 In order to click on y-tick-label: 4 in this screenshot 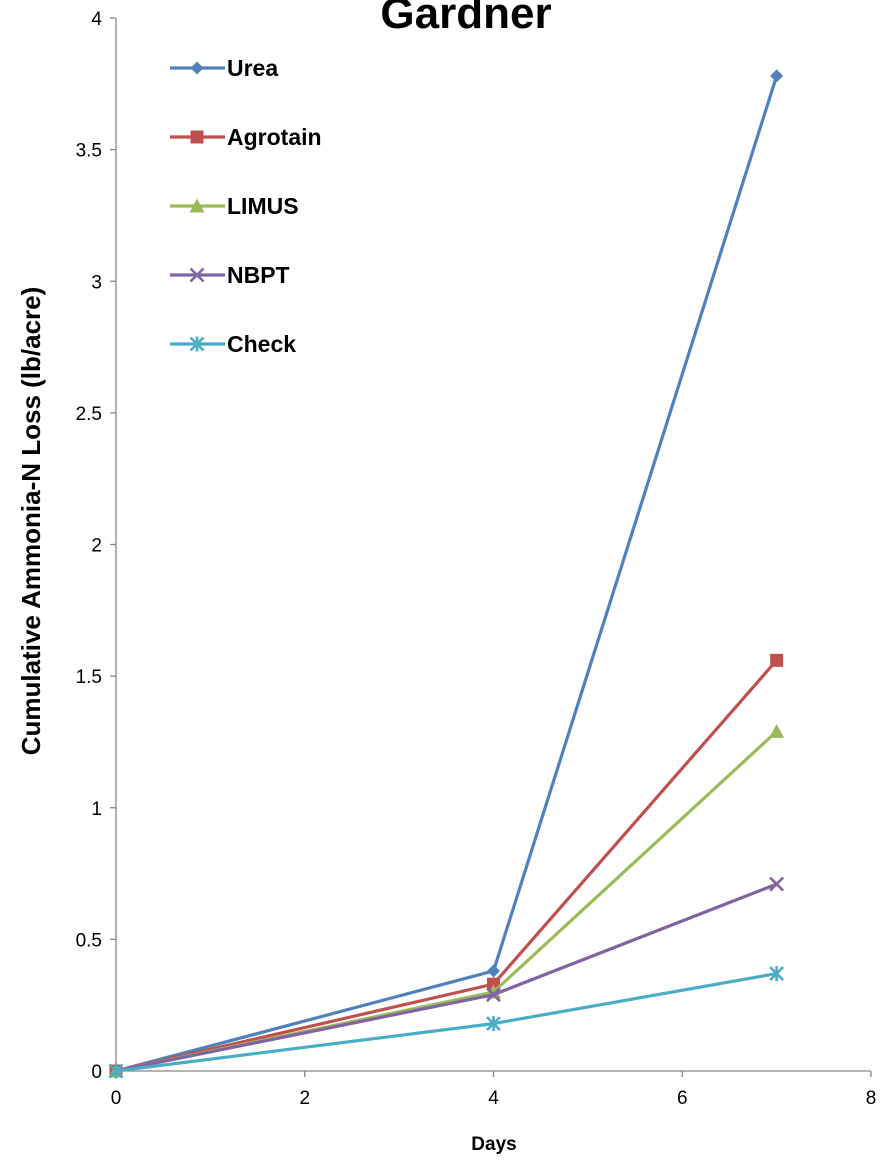, I will do `click(96, 19)`.